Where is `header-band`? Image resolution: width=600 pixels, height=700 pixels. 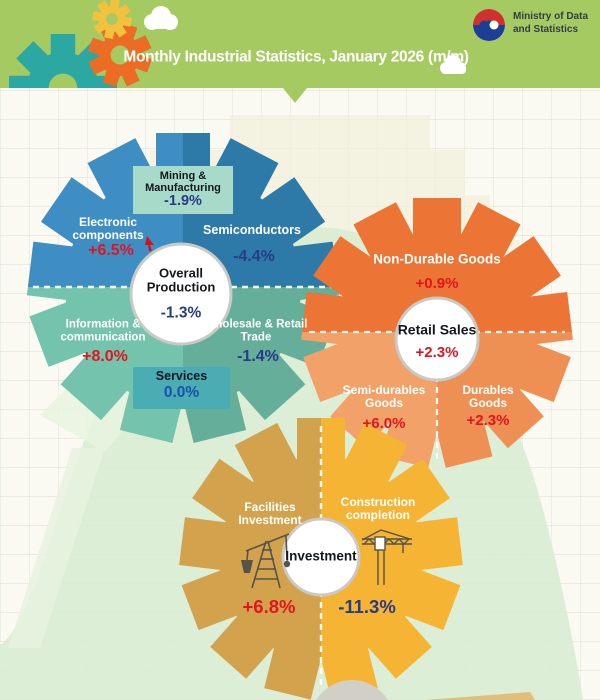
header-band is located at coordinates (300, 51).